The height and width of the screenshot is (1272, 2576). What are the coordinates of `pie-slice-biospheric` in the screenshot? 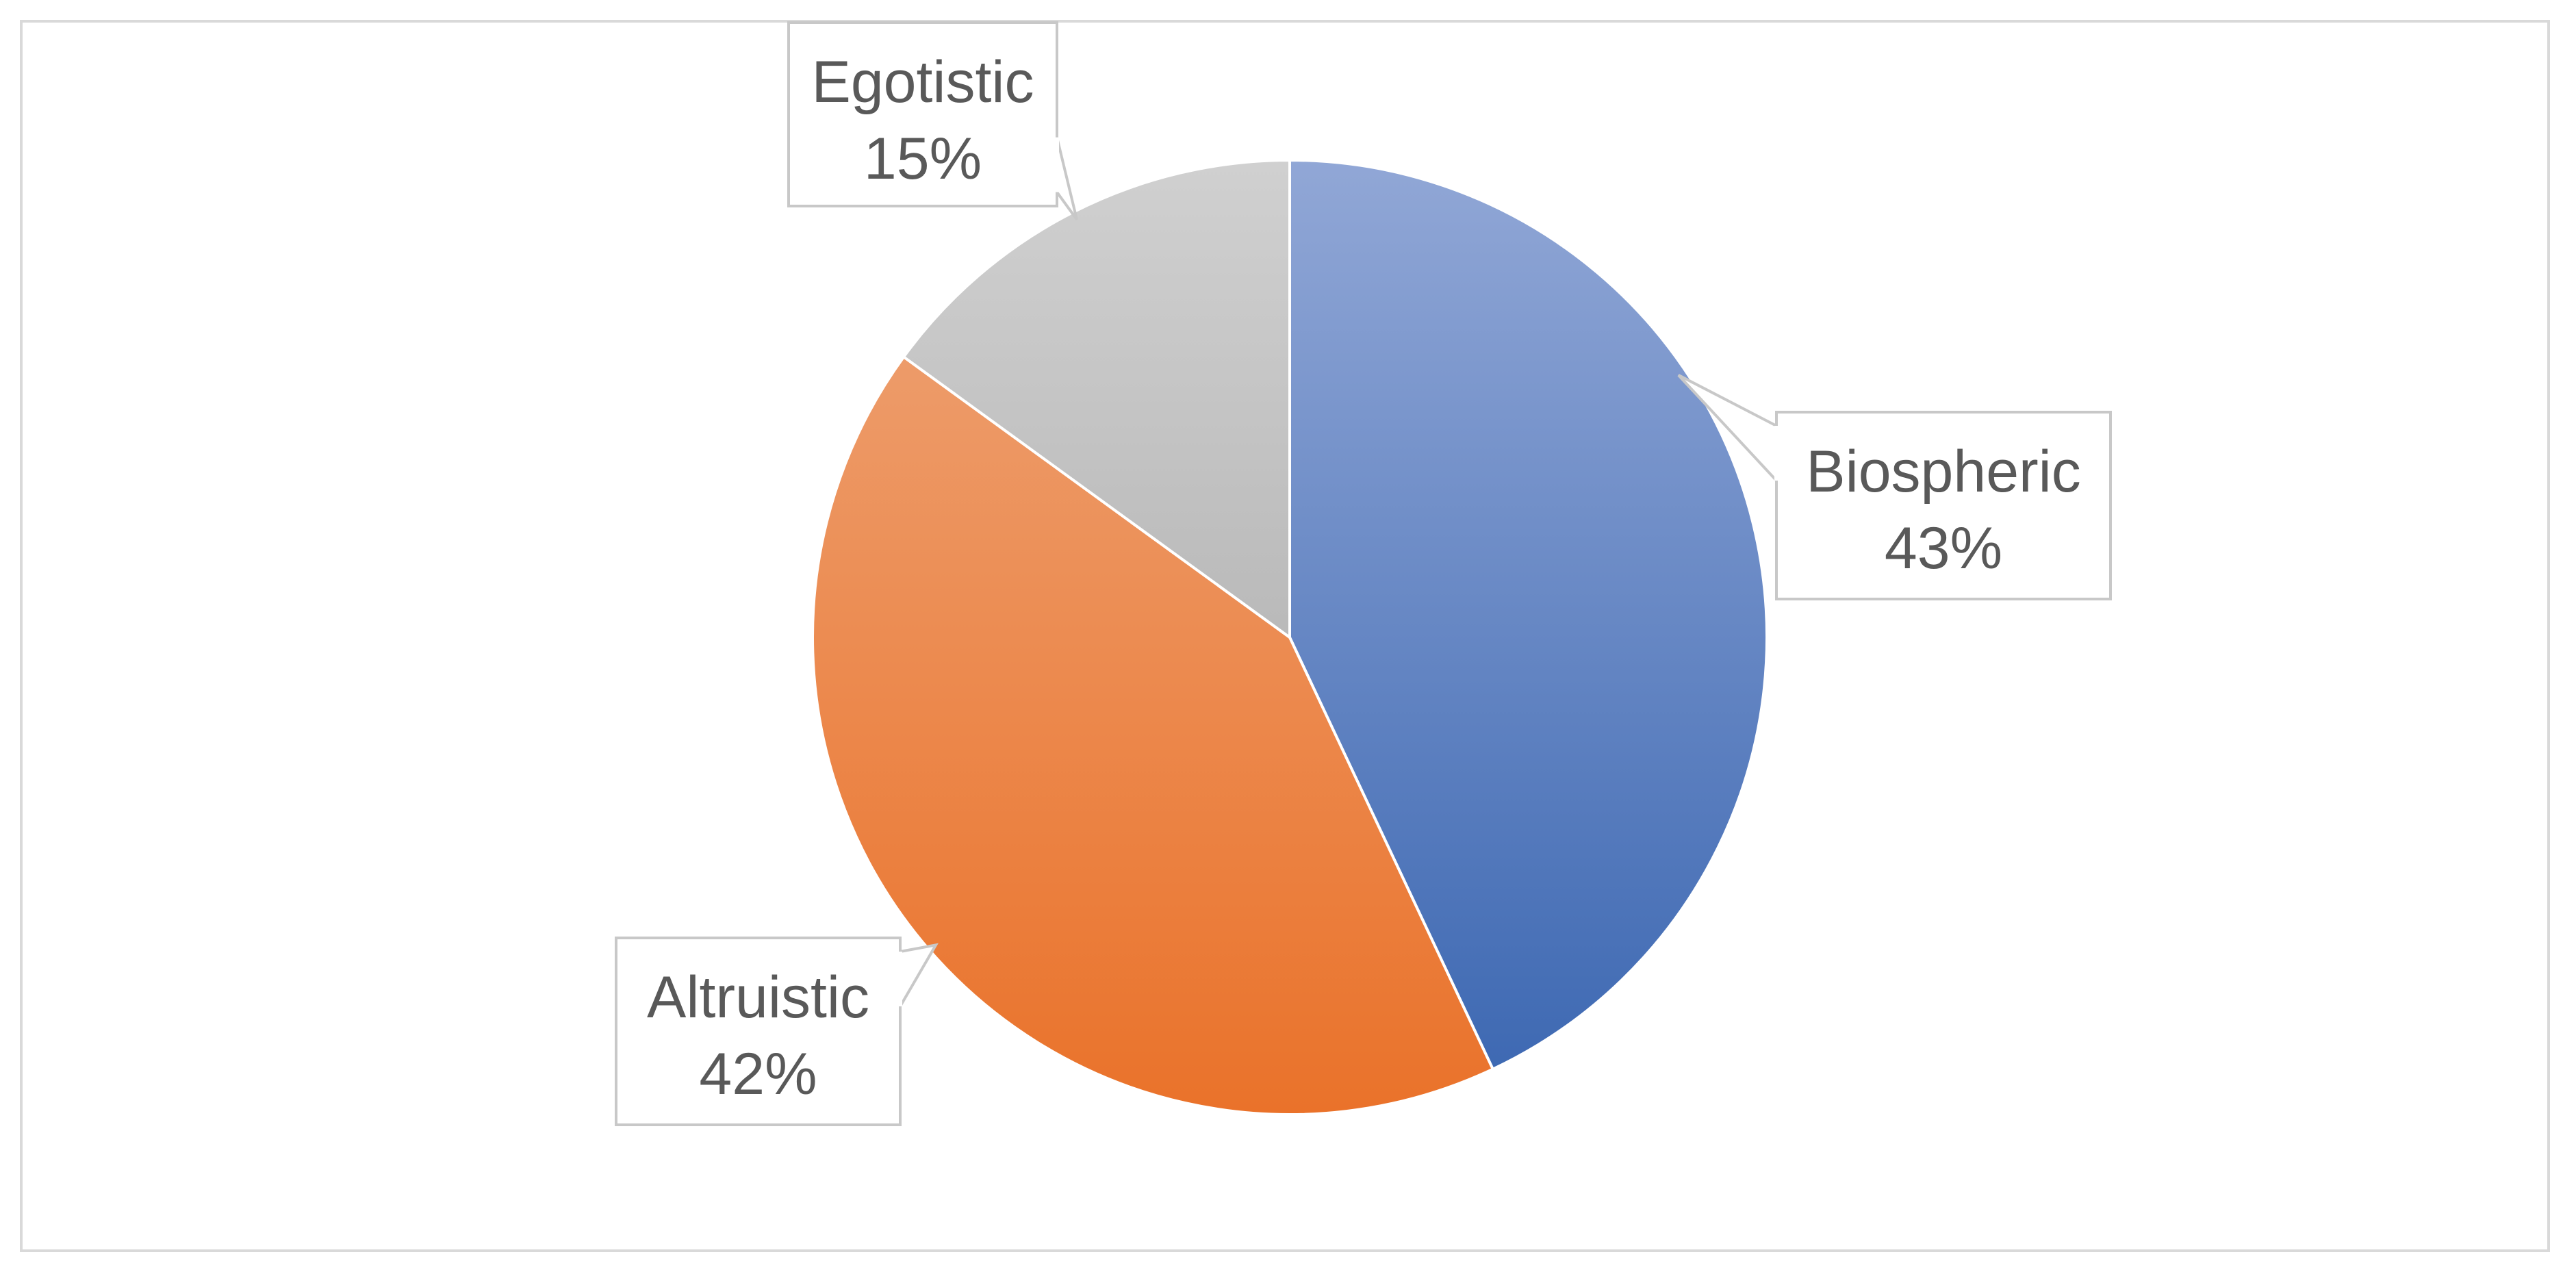 It's located at (1528, 614).